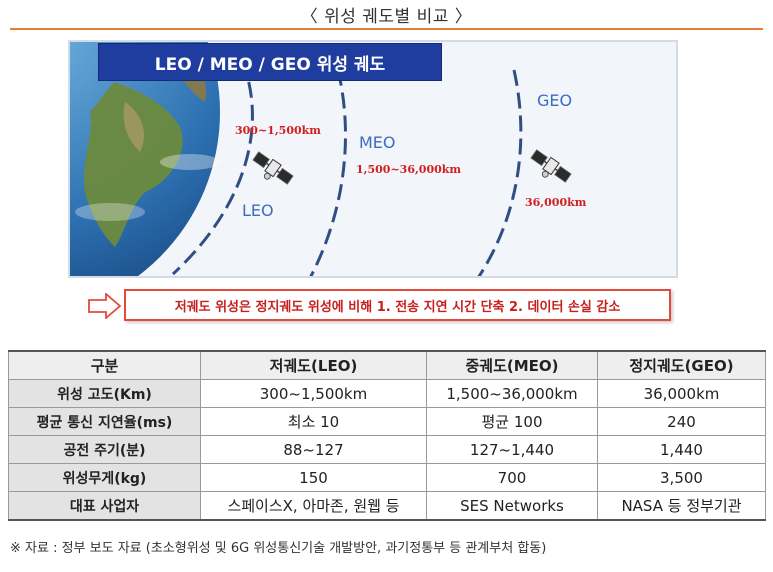 This screenshot has width=773, height=572. I want to click on table-header-row: 구분 저궤도(LEO) 중궤도(MEO) 정지궤도(GEO), so click(387, 365).